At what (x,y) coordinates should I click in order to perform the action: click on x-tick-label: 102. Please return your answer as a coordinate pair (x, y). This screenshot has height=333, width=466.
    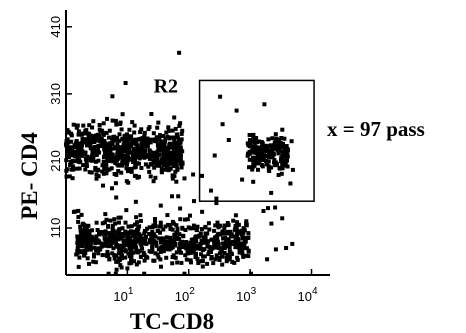
    Looking at the image, I should click on (185, 295).